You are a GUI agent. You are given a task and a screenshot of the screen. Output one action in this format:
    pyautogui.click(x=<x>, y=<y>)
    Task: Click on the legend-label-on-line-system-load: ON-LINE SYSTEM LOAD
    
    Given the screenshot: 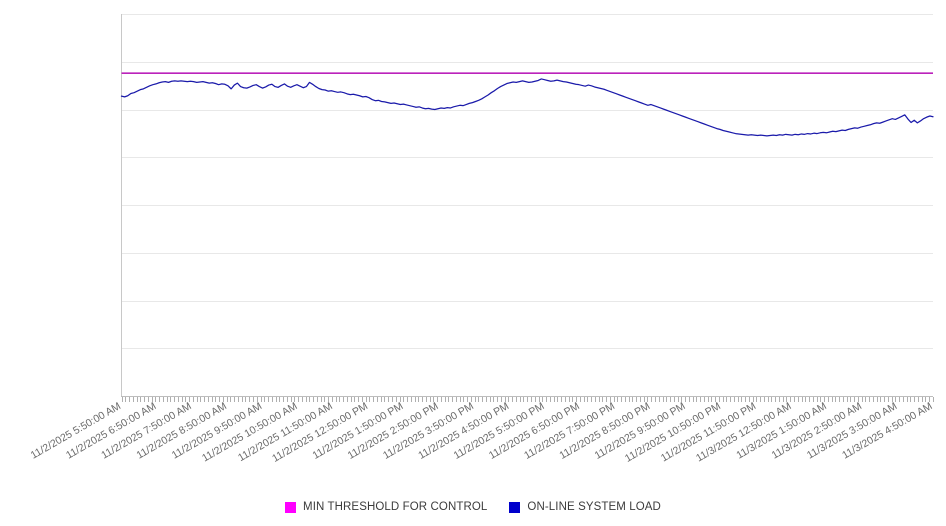 What is the action you would take?
    pyautogui.click(x=594, y=507)
    